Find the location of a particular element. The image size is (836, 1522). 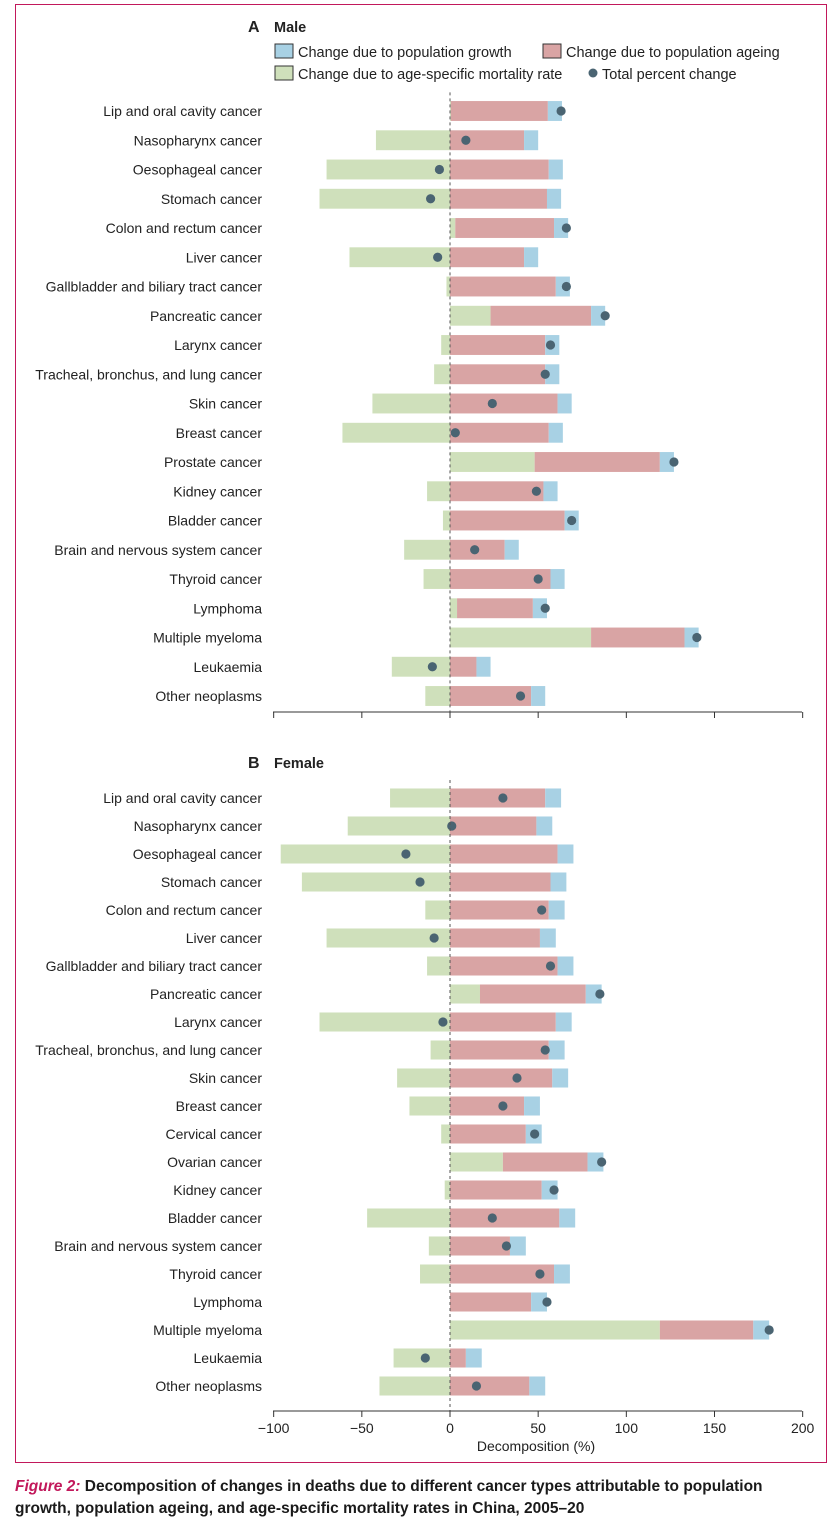

bar-row: Kidney cancer is located at coordinates (366, 1190).